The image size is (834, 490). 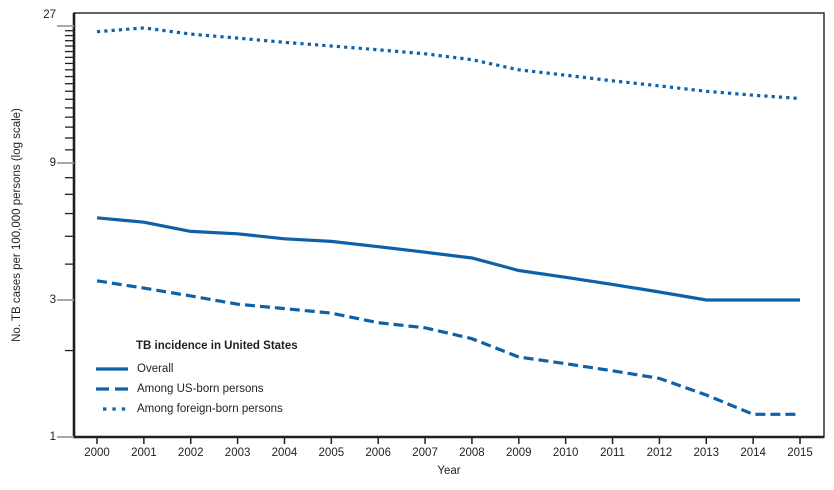 What do you see at coordinates (612, 453) in the screenshot?
I see `x-tick-label: 2011` at bounding box center [612, 453].